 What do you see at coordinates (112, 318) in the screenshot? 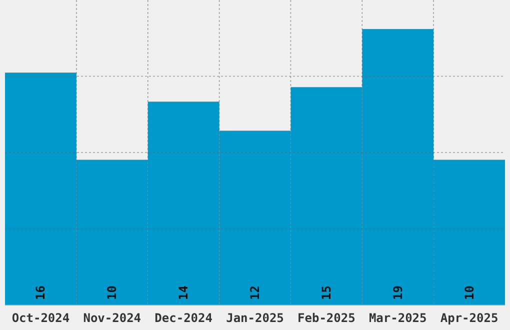
I see `x-tick-label: Nov-2024` at bounding box center [112, 318].